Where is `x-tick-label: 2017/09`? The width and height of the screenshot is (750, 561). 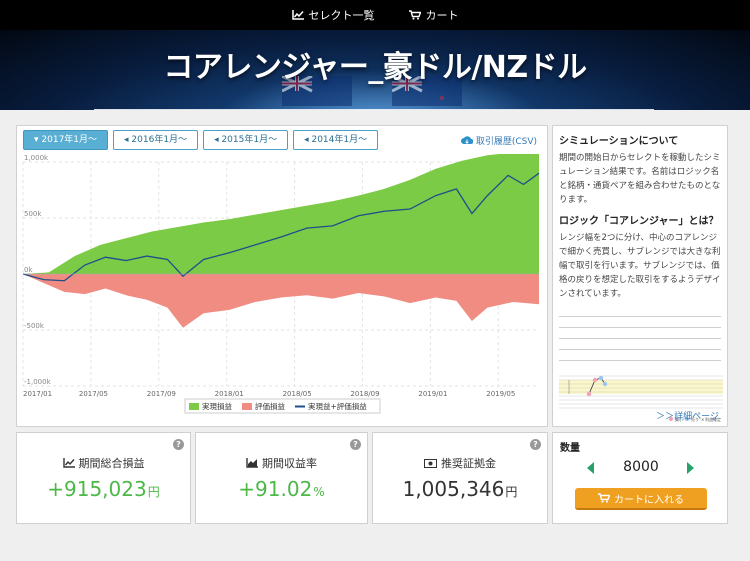
x-tick-label: 2017/09 is located at coordinates (161, 394).